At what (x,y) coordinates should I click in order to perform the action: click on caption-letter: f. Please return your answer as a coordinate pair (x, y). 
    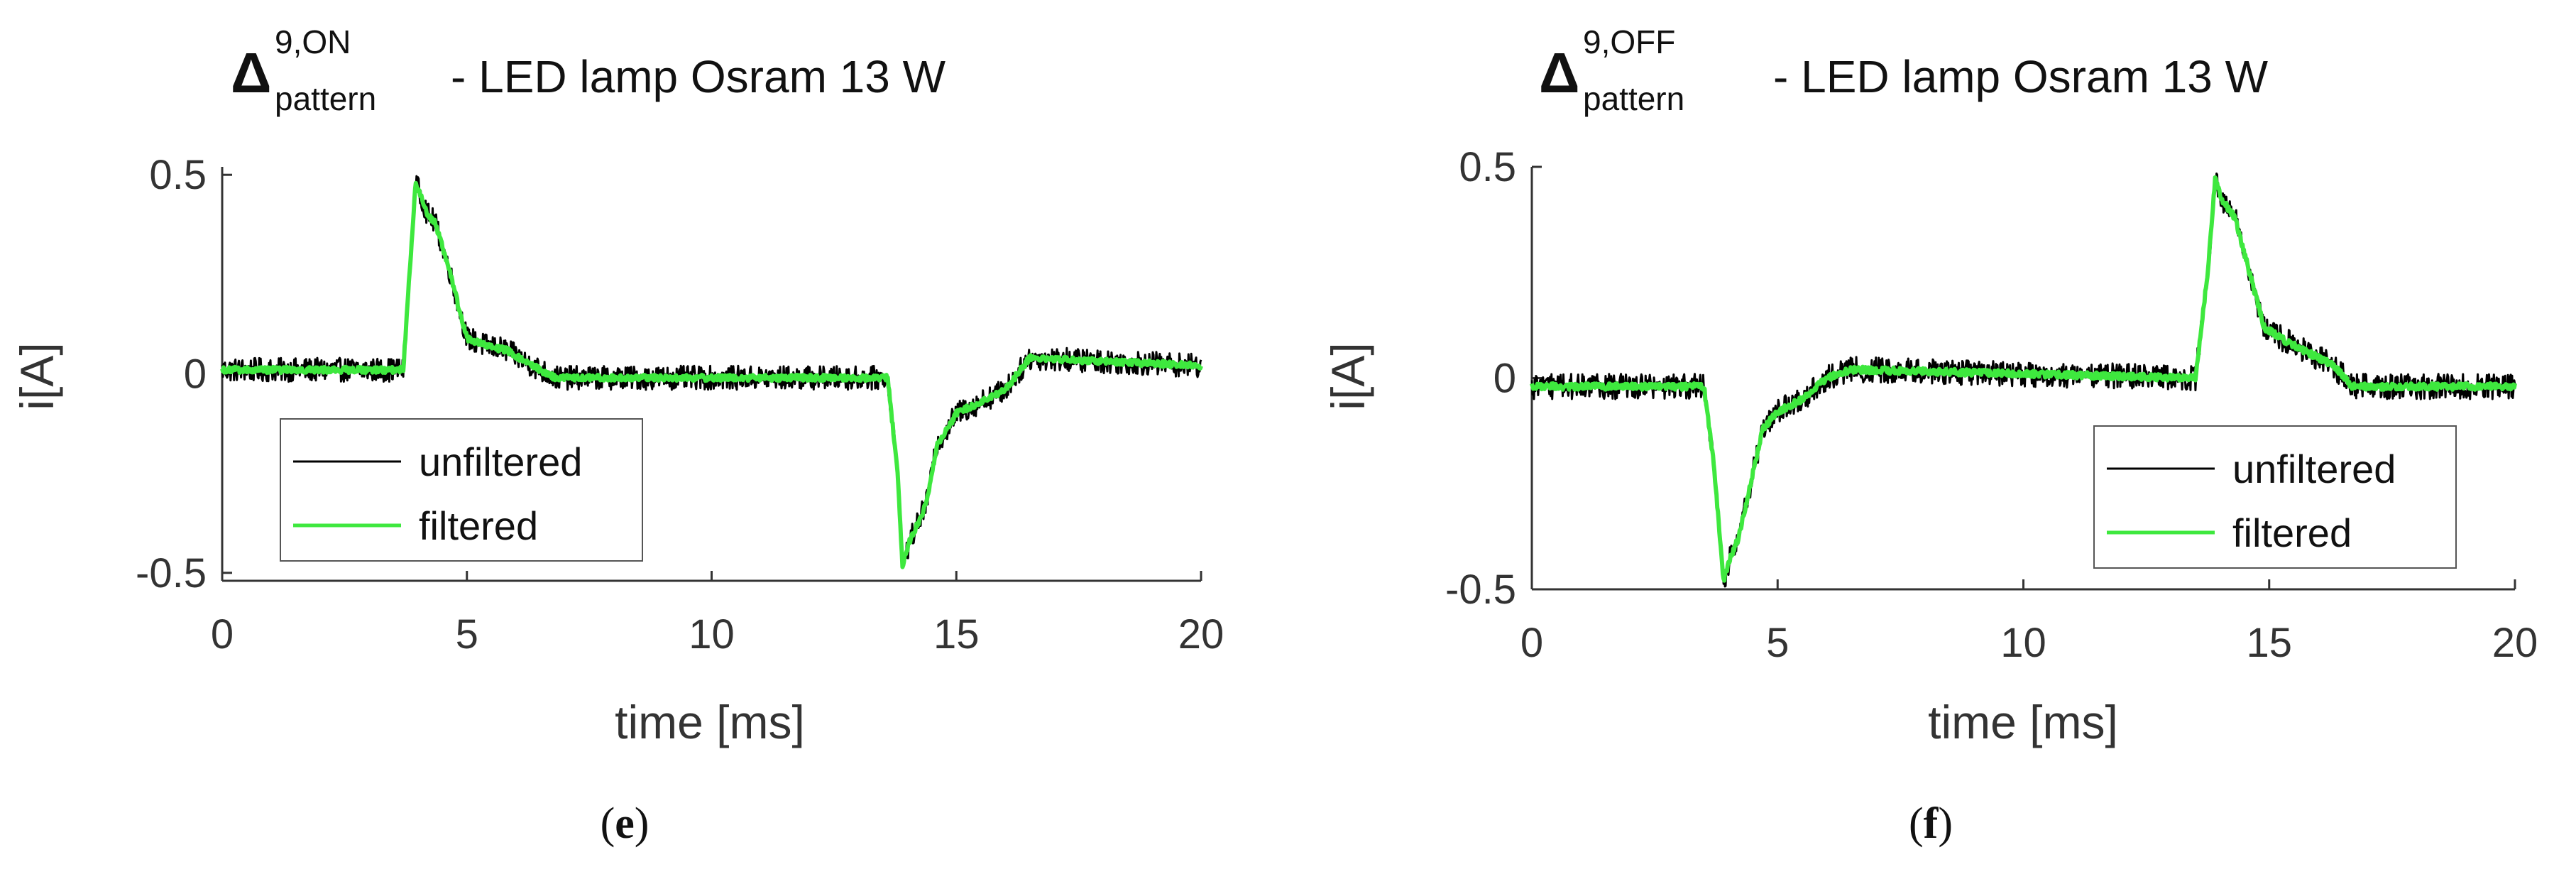
    Looking at the image, I should click on (1931, 823).